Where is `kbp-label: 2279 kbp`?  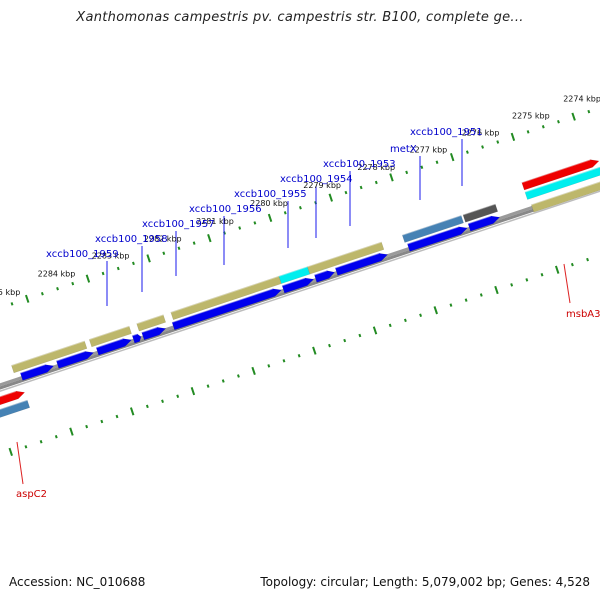 kbp-label: 2279 kbp is located at coordinates (322, 185).